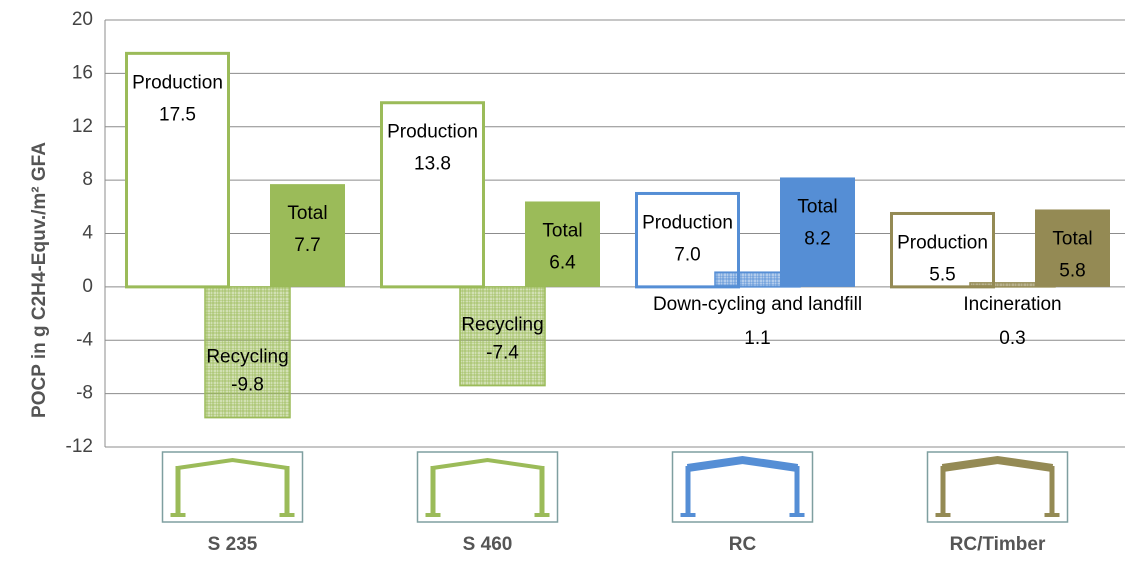  I want to click on value-label: 8.2, so click(817, 238).